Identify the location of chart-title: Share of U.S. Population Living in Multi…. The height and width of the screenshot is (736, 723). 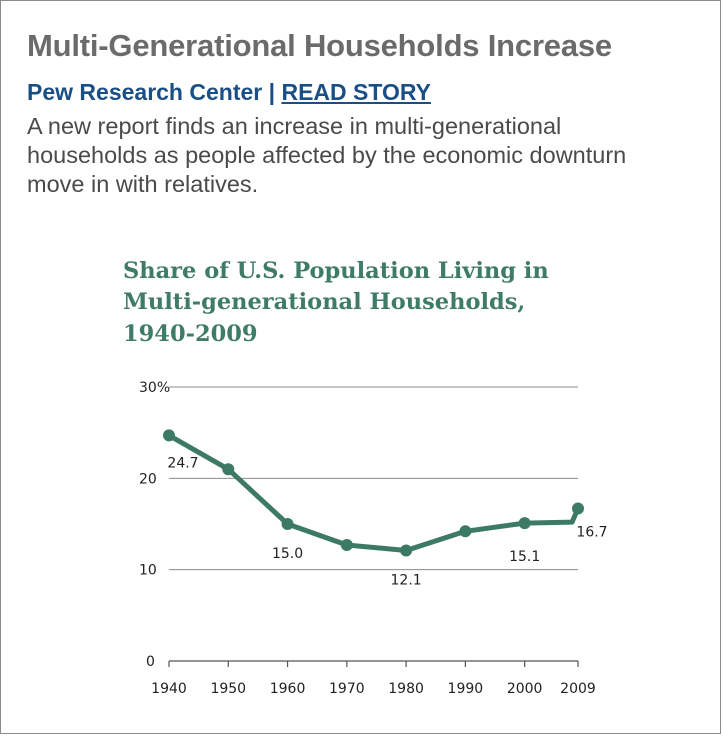
(336, 302).